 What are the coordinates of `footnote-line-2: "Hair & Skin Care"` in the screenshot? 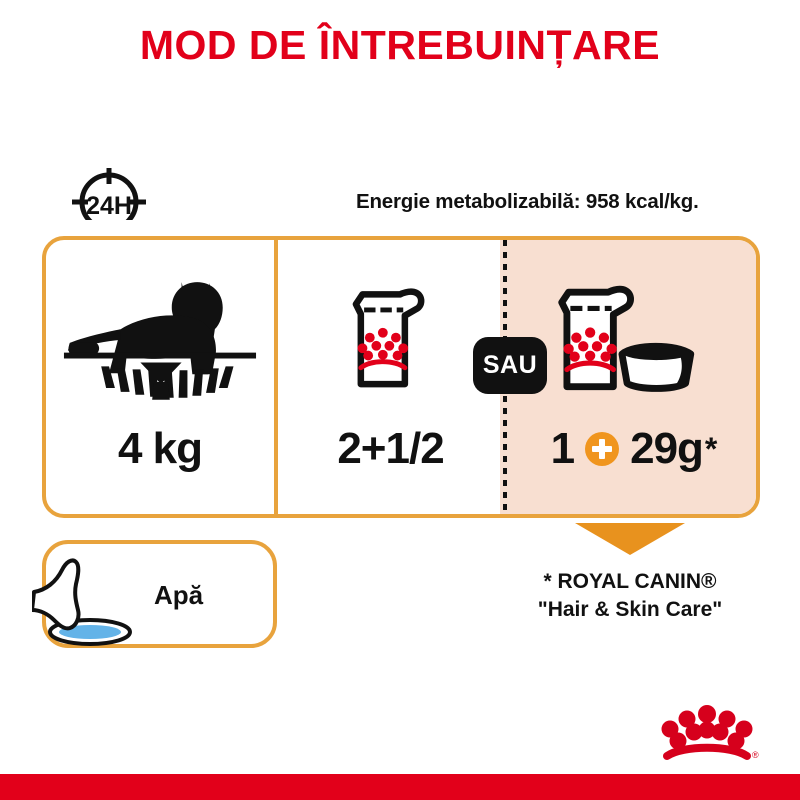 It's located at (630, 609).